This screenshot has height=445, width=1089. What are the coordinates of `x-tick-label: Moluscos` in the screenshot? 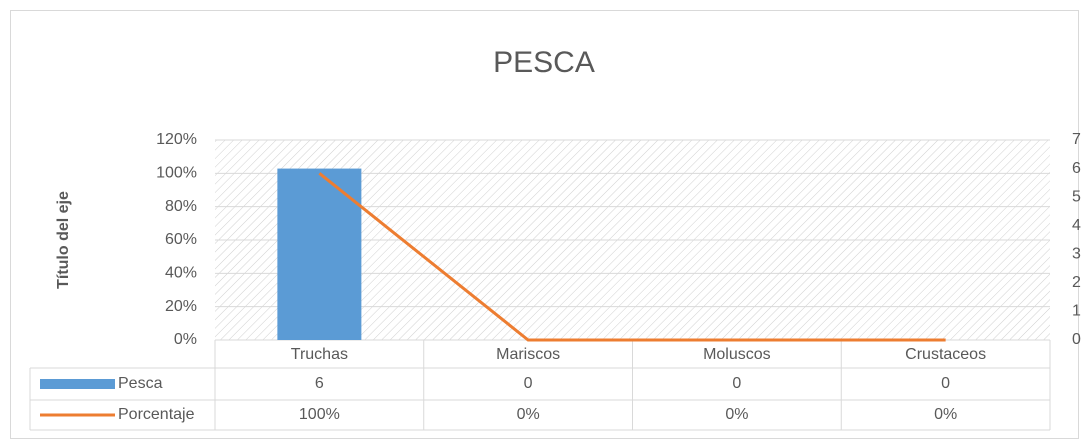 It's located at (737, 354).